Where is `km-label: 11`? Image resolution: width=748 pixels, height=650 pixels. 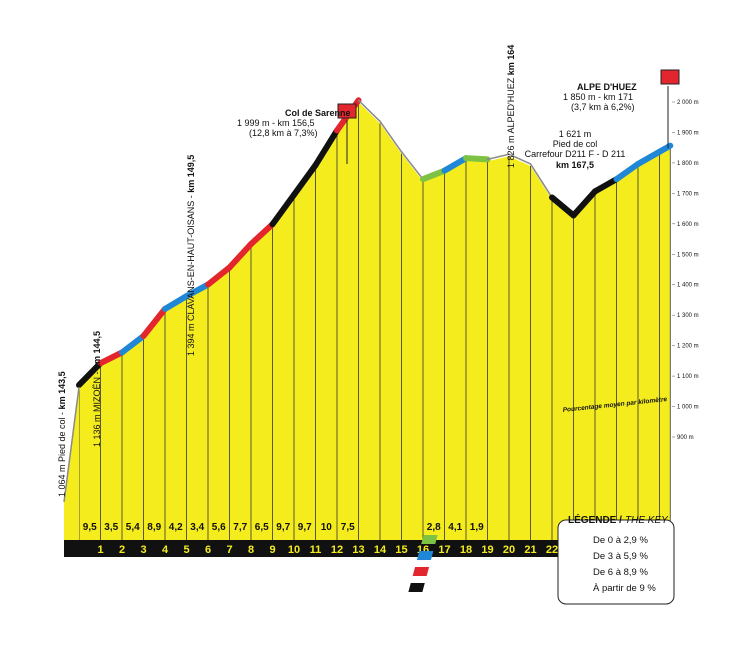
km-label: 11 is located at coordinates (316, 550).